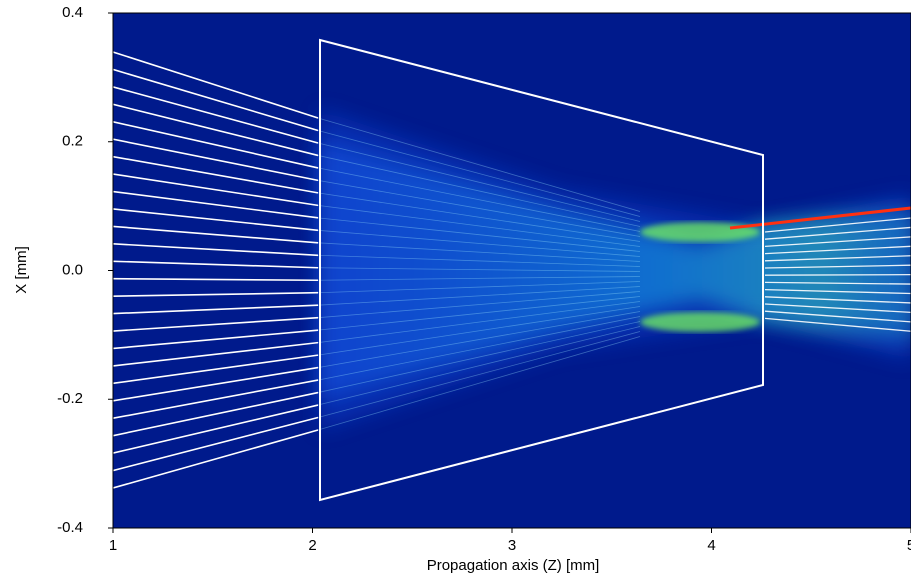 The height and width of the screenshot is (578, 911). Describe the element at coordinates (70, 527) in the screenshot. I see `y-tick-label: -0.4` at that location.